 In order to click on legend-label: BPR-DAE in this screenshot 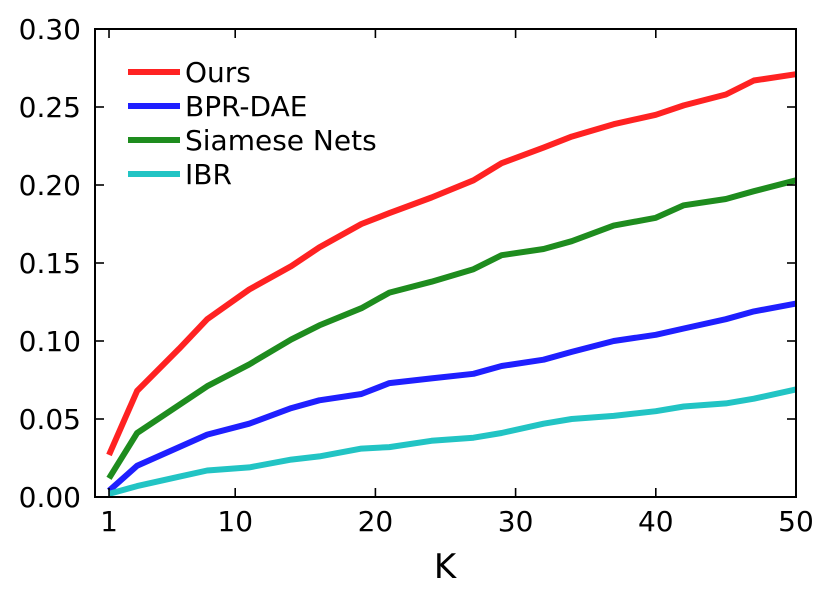, I will do `click(246, 106)`.